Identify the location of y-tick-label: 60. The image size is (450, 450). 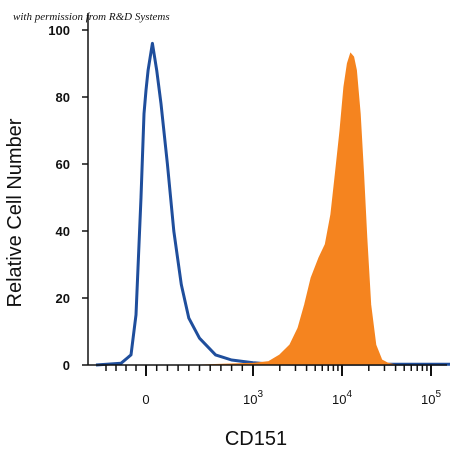
(63, 164).